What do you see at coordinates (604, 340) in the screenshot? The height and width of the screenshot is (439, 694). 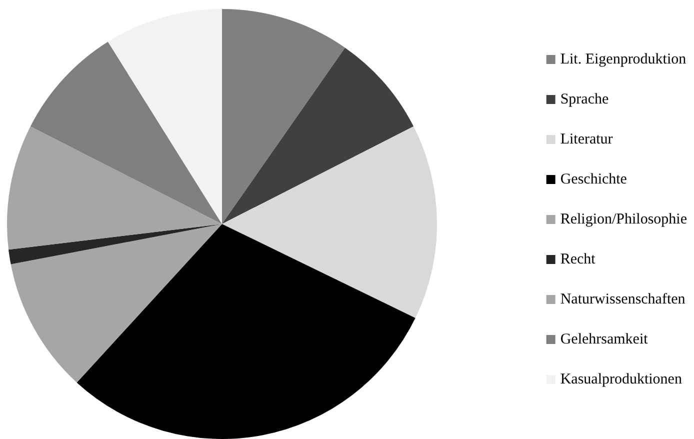 I see `legend-label: Gelehrsamkeit` at bounding box center [604, 340].